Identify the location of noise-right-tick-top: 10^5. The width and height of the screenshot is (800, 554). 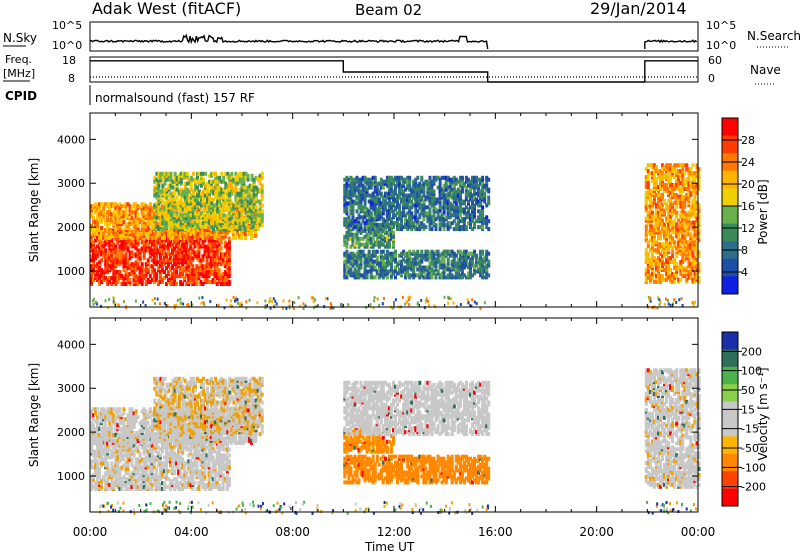
(721, 25).